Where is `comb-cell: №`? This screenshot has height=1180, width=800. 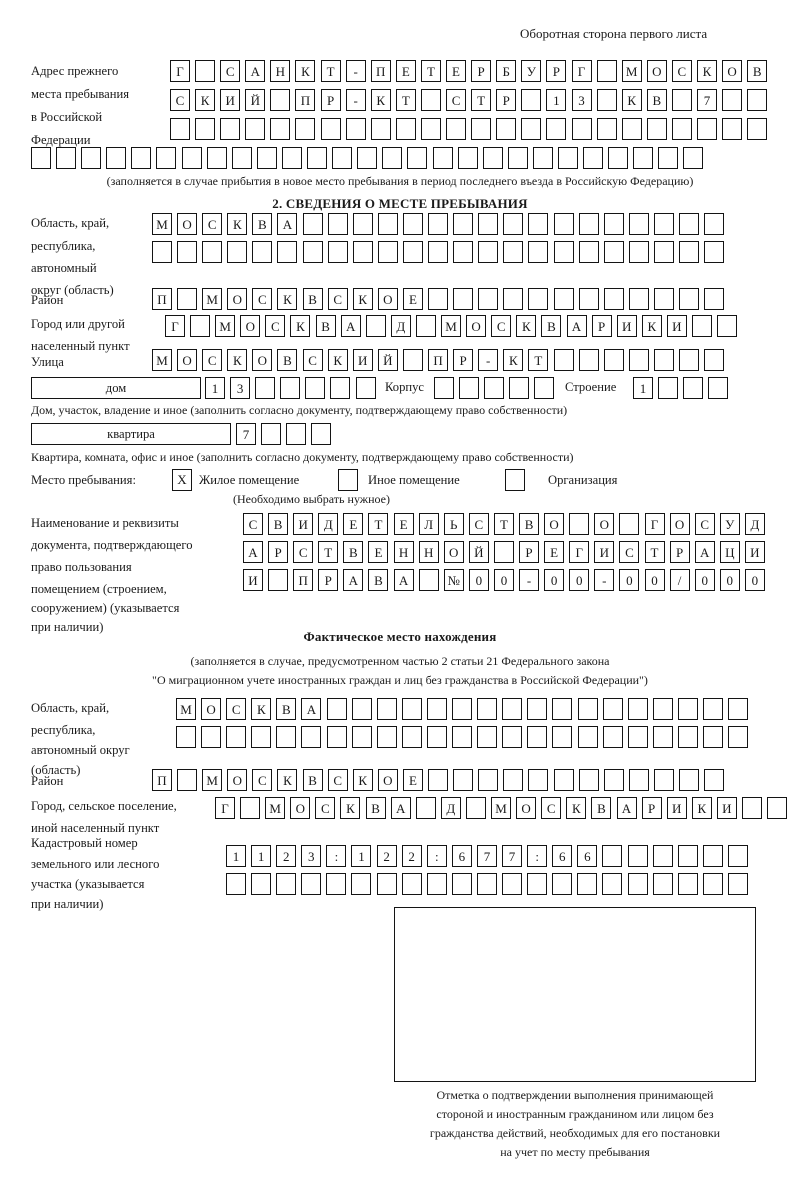
comb-cell: № is located at coordinates (453, 580).